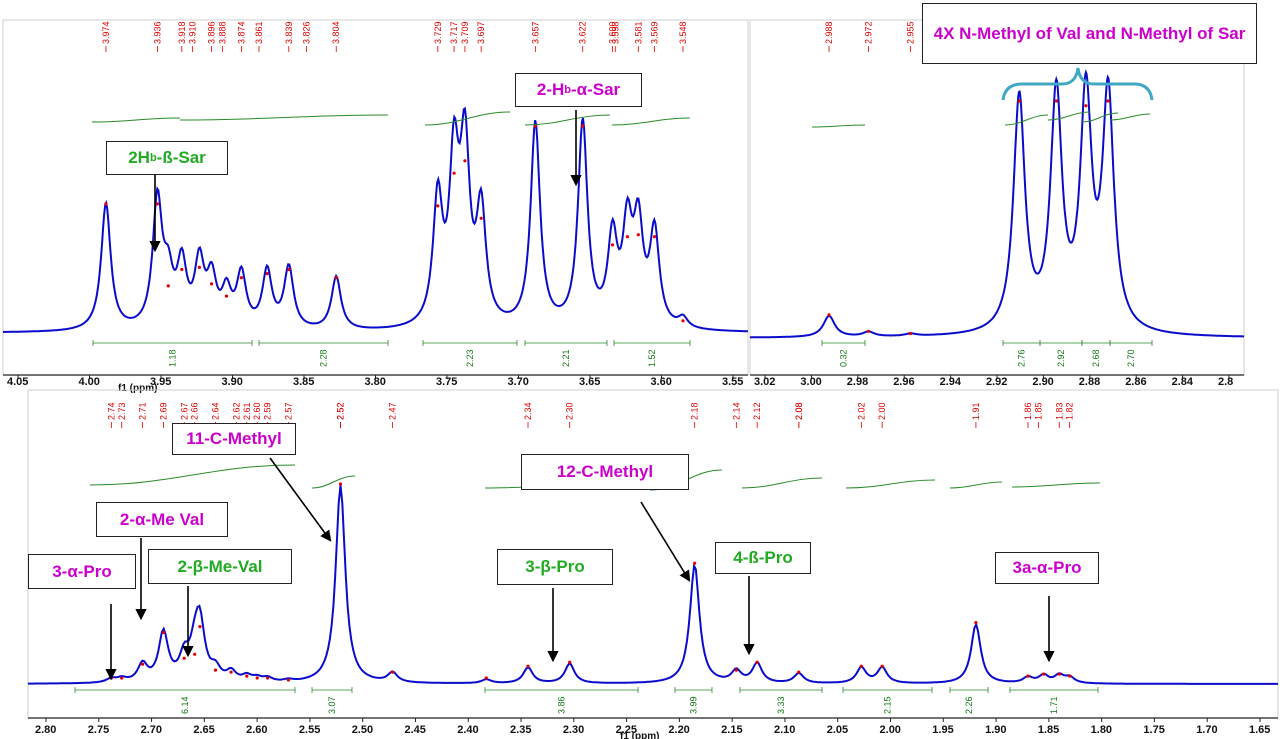 Image resolution: width=1280 pixels, height=739 pixels. I want to click on peak-label: 2.972, so click(869, 32).